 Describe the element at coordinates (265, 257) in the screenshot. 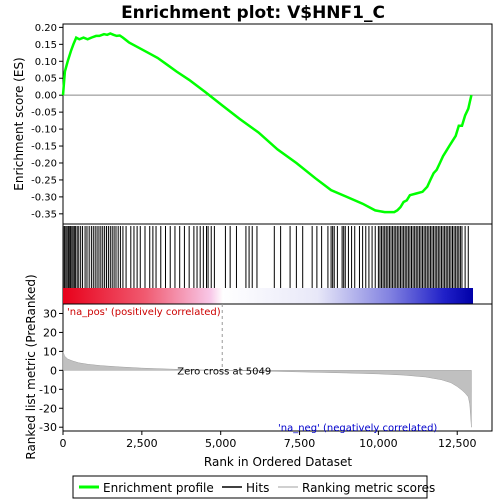

I see `hit-marks` at that location.